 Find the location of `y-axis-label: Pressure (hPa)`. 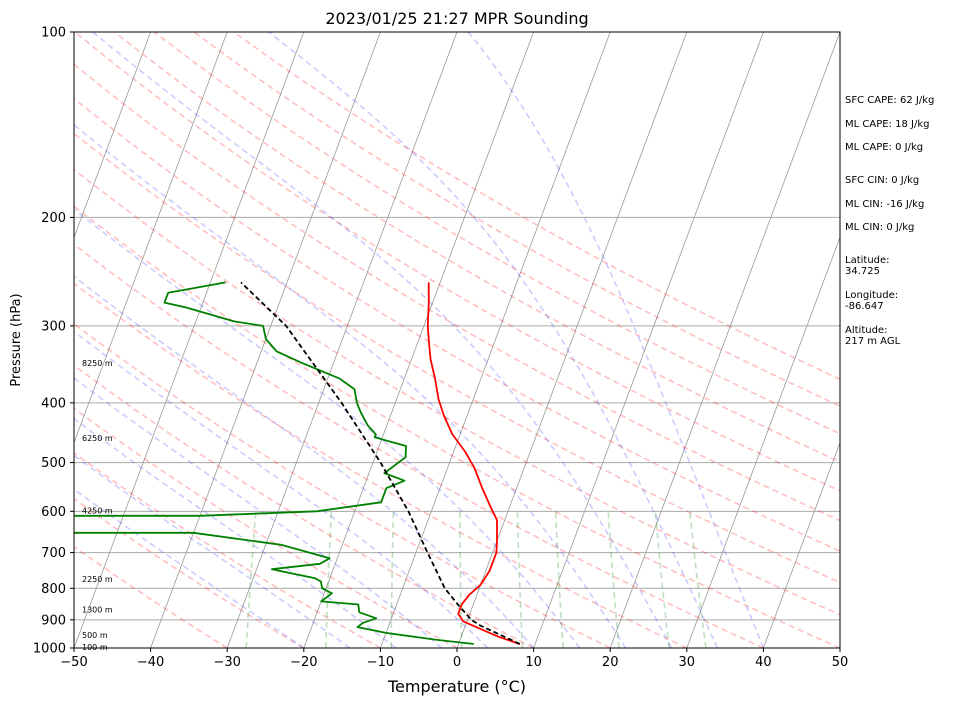

y-axis-label: Pressure (hPa) is located at coordinates (16, 339).